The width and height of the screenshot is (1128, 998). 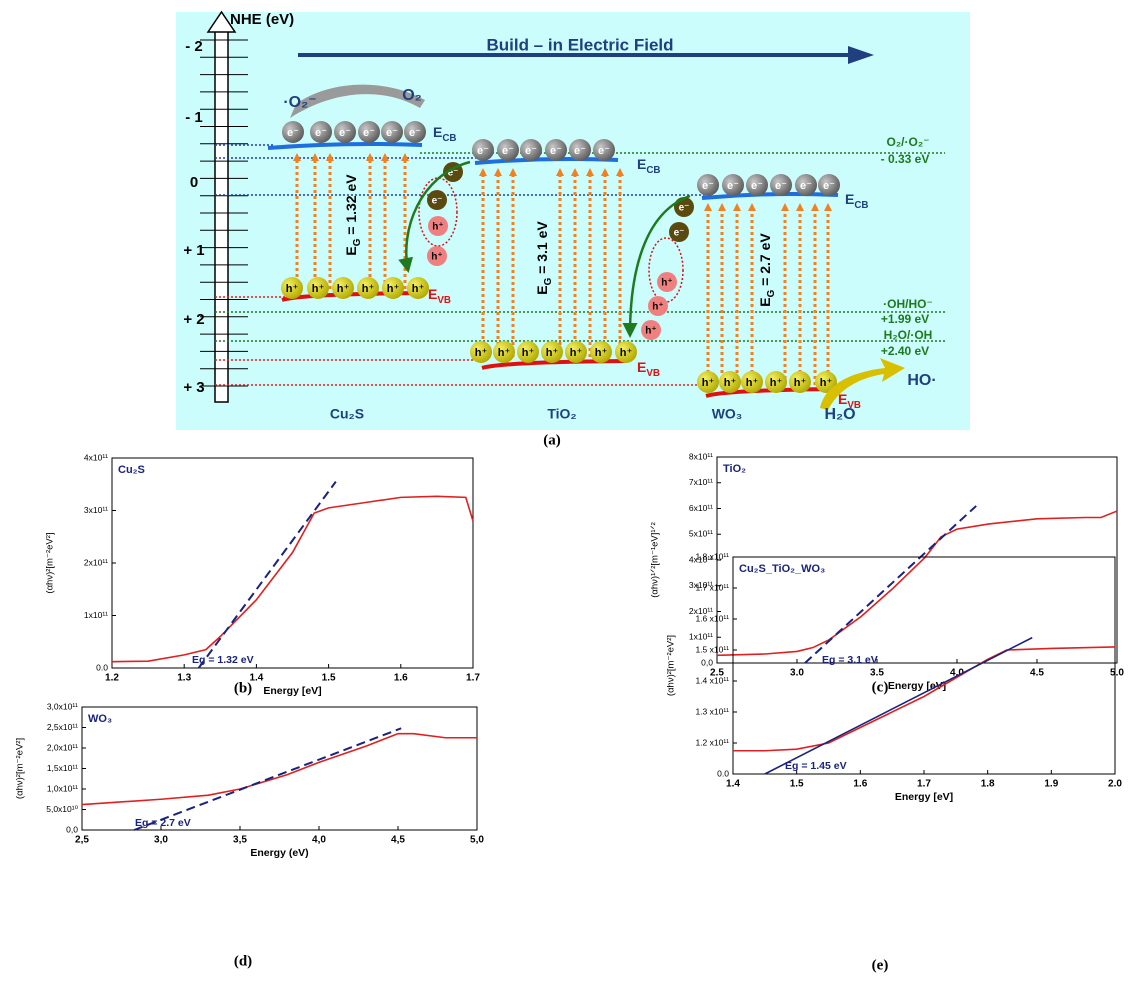 I want to click on x-tick-label: 4.5, so click(x=1037, y=673).